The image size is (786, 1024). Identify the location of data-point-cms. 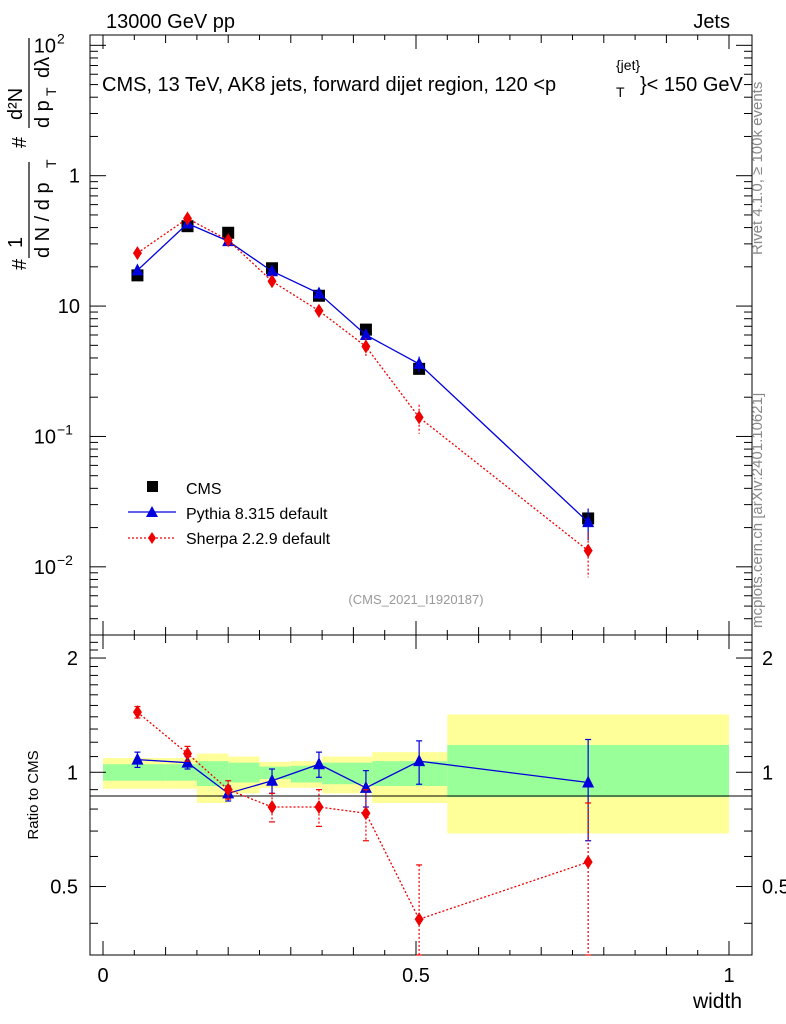
(228, 232).